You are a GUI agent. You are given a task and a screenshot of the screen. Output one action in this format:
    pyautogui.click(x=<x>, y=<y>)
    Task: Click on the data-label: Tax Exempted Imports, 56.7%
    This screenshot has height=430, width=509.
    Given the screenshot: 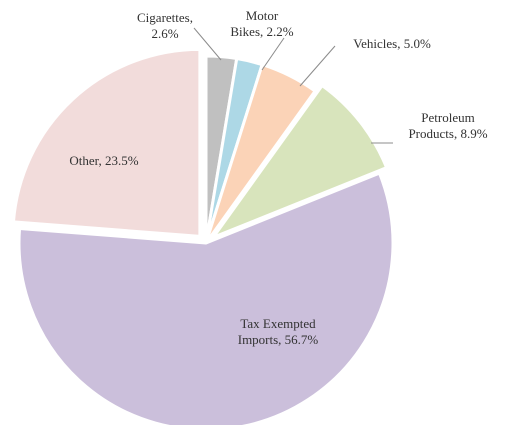 What is the action you would take?
    pyautogui.click(x=278, y=331)
    